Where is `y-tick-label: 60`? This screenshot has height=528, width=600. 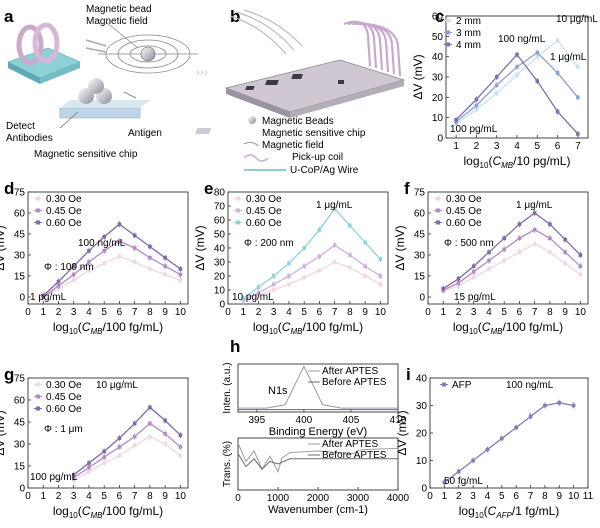
y-tick-label: 60 is located at coordinates (220, 221).